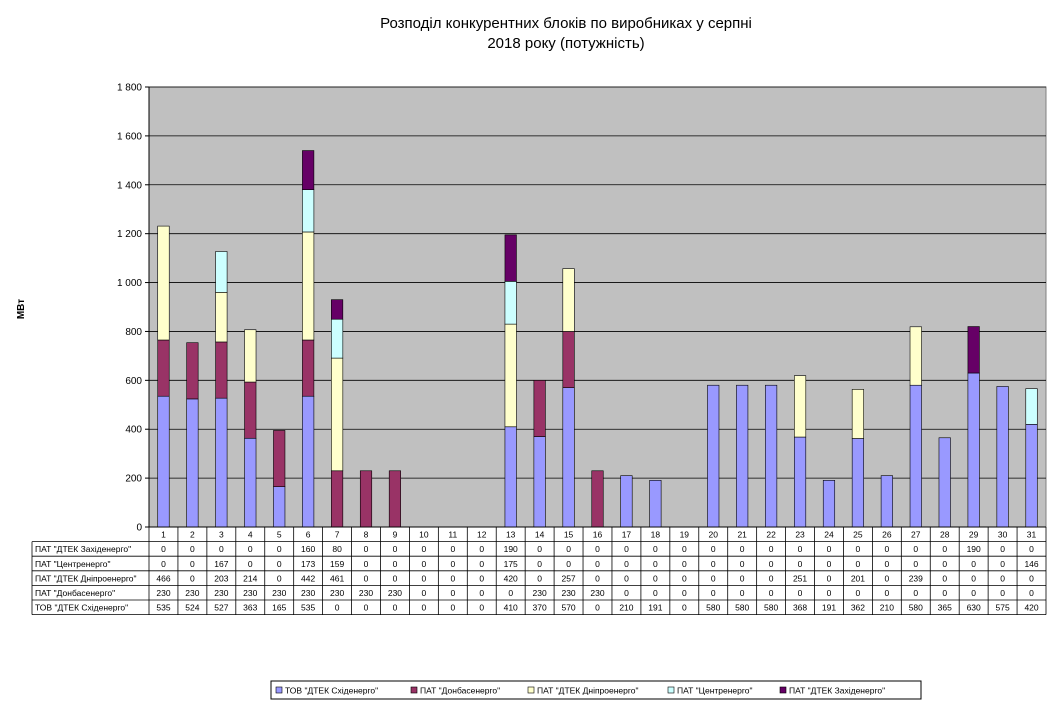  I want to click on data-label: 466, so click(163, 578).